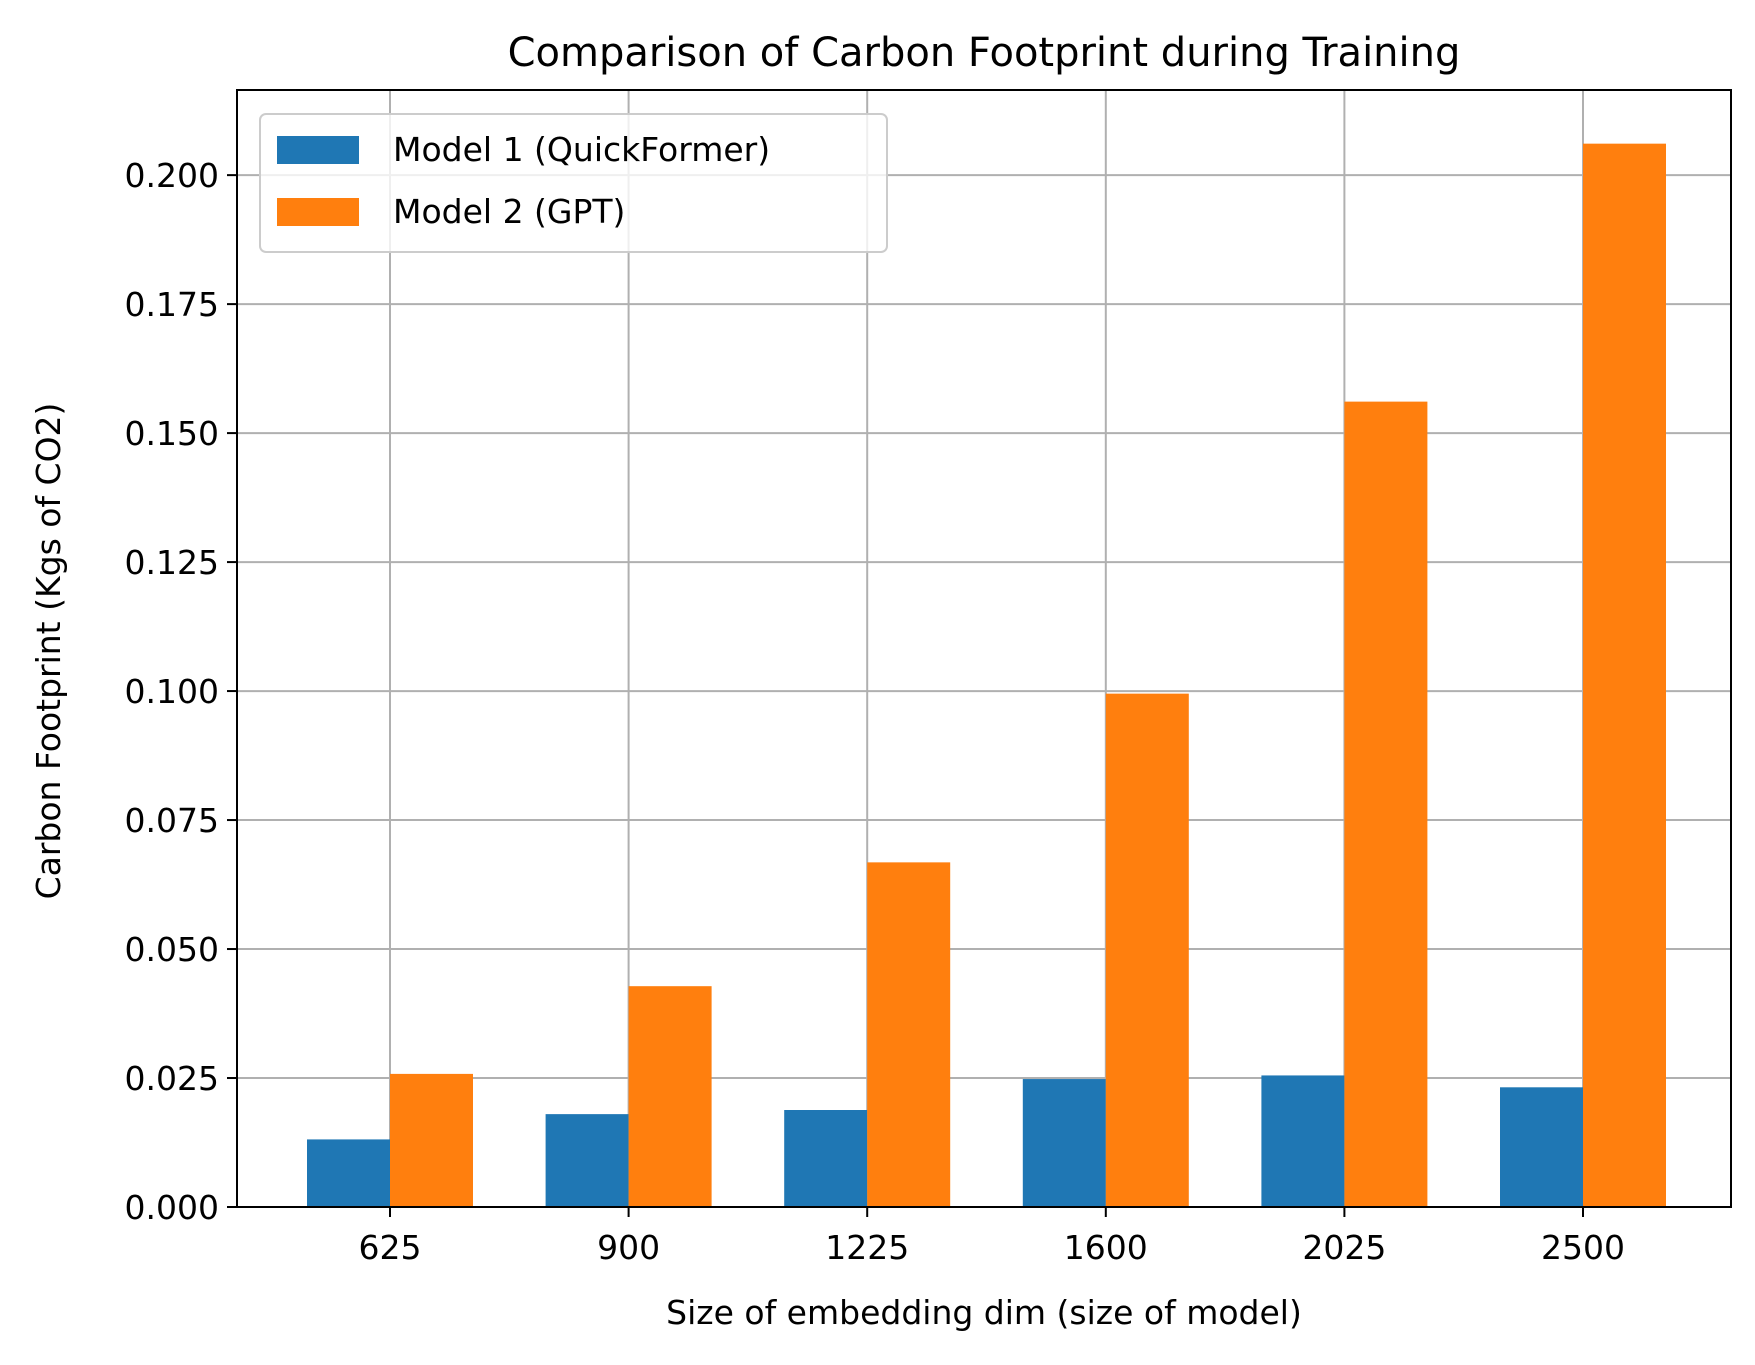  What do you see at coordinates (172, 175) in the screenshot?
I see `y-tick-label: 0.200` at bounding box center [172, 175].